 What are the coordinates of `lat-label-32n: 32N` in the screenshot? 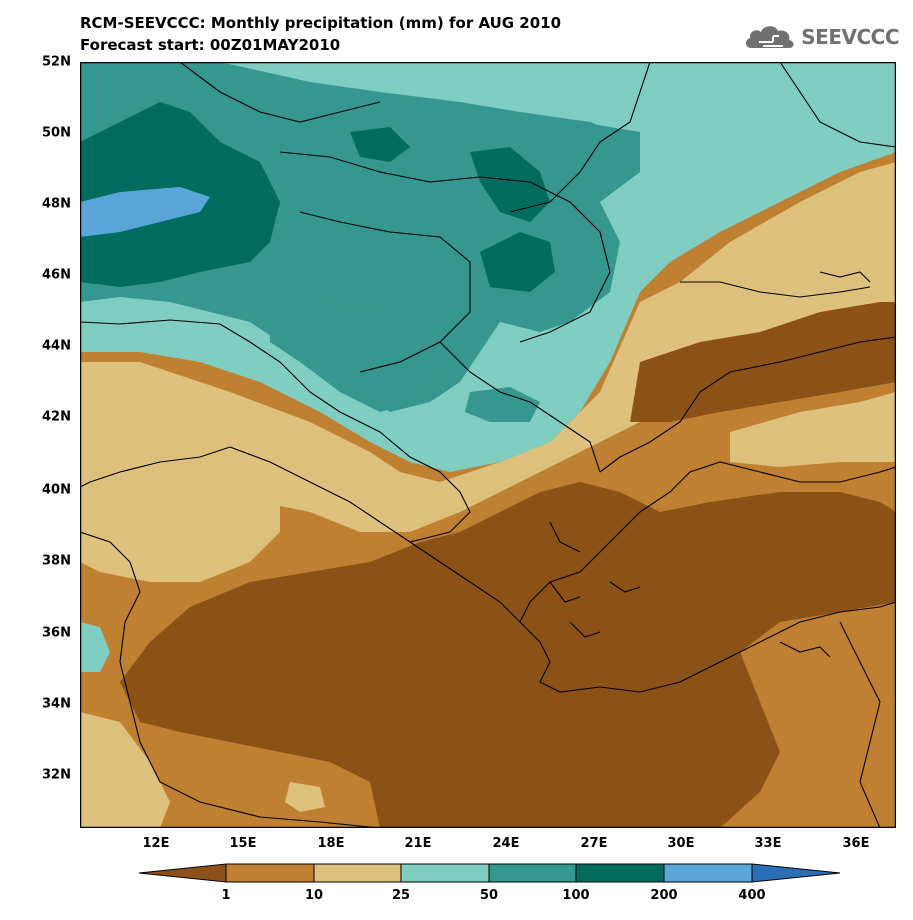 It's located at (56, 775).